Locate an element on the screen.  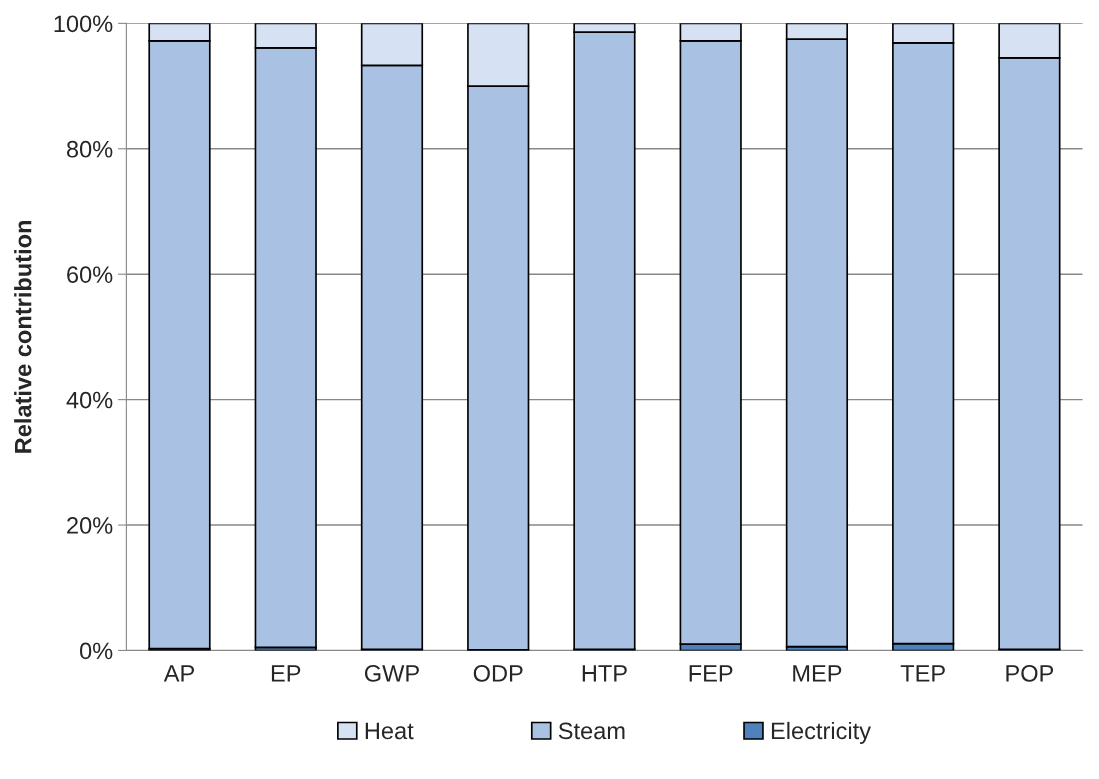
legend-label: Steam is located at coordinates (591, 731).